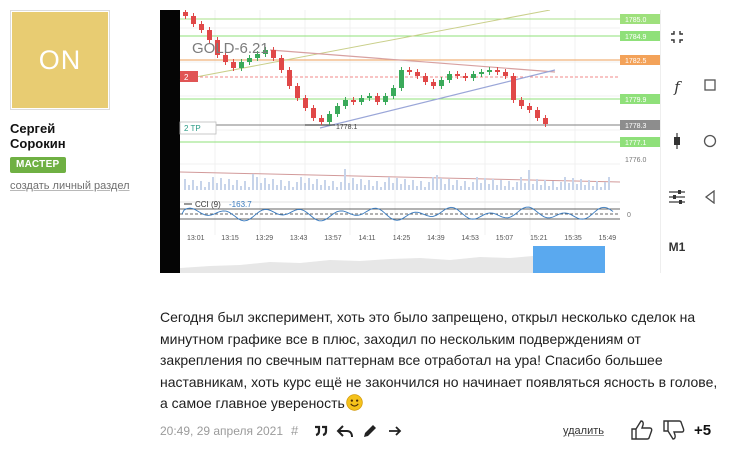 The height and width of the screenshot is (450, 738). I want to click on post-date: 20:49, 29 апреля 2021, so click(222, 431).